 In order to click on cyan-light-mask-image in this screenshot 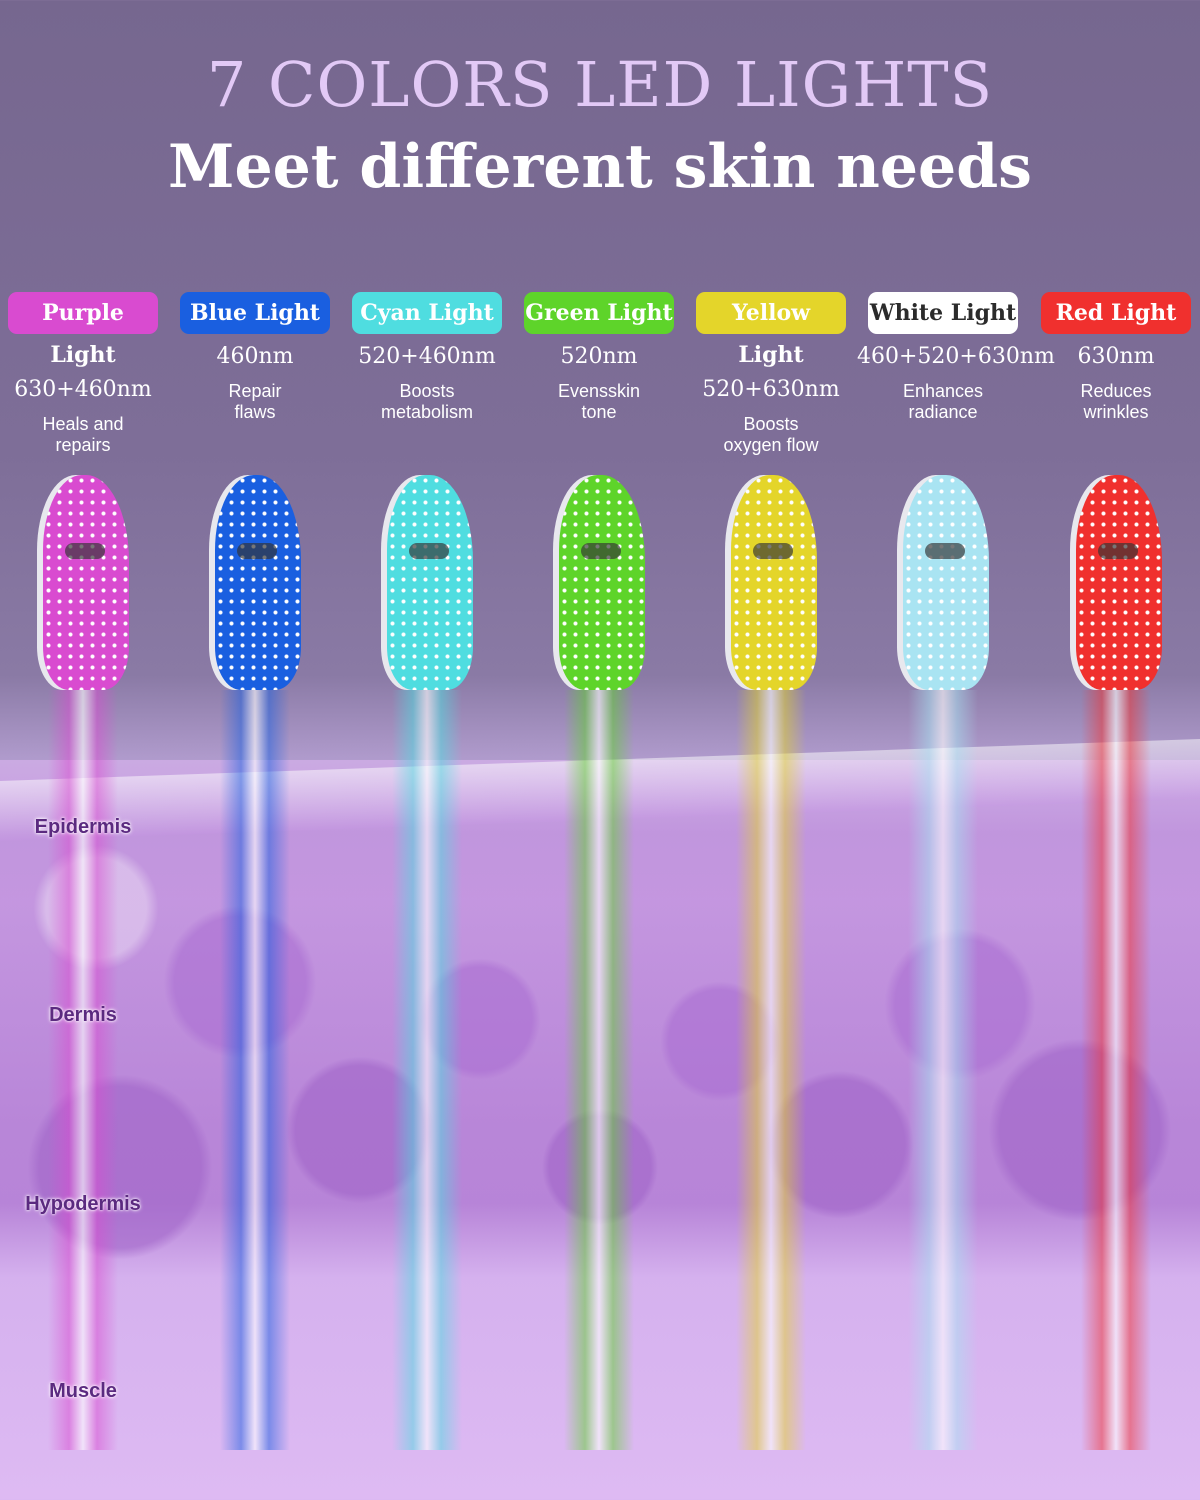, I will do `click(430, 582)`.